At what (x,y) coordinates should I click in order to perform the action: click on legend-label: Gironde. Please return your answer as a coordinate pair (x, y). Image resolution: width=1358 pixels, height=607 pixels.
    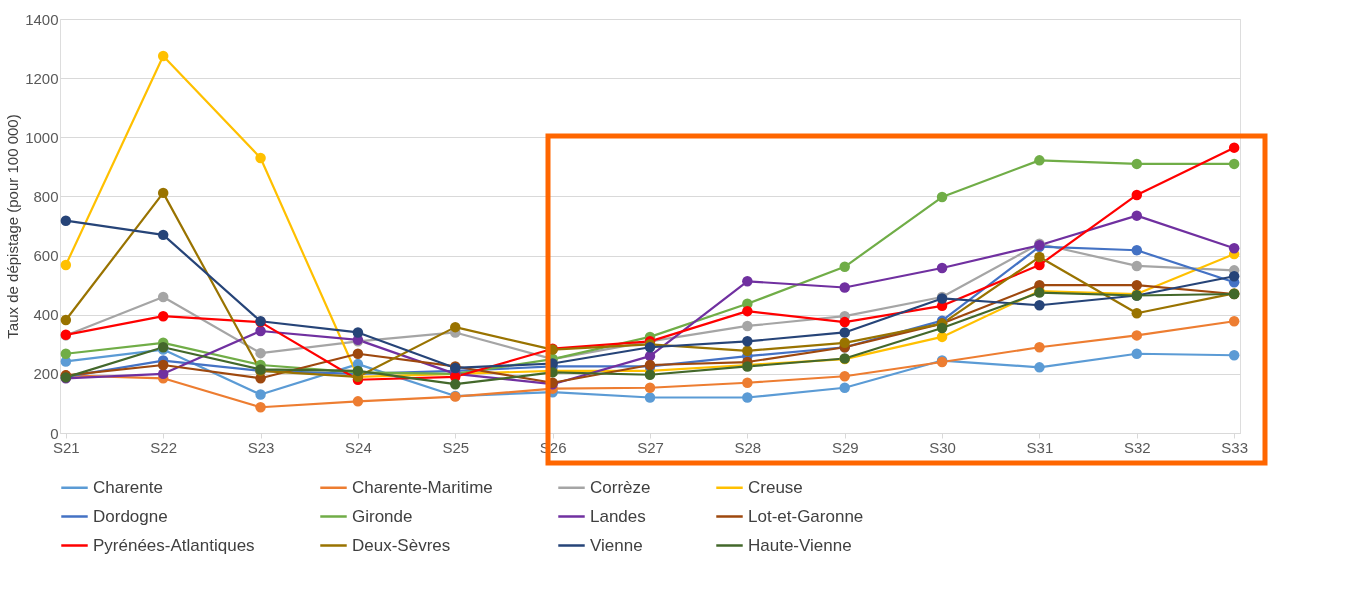
    Looking at the image, I should click on (382, 516).